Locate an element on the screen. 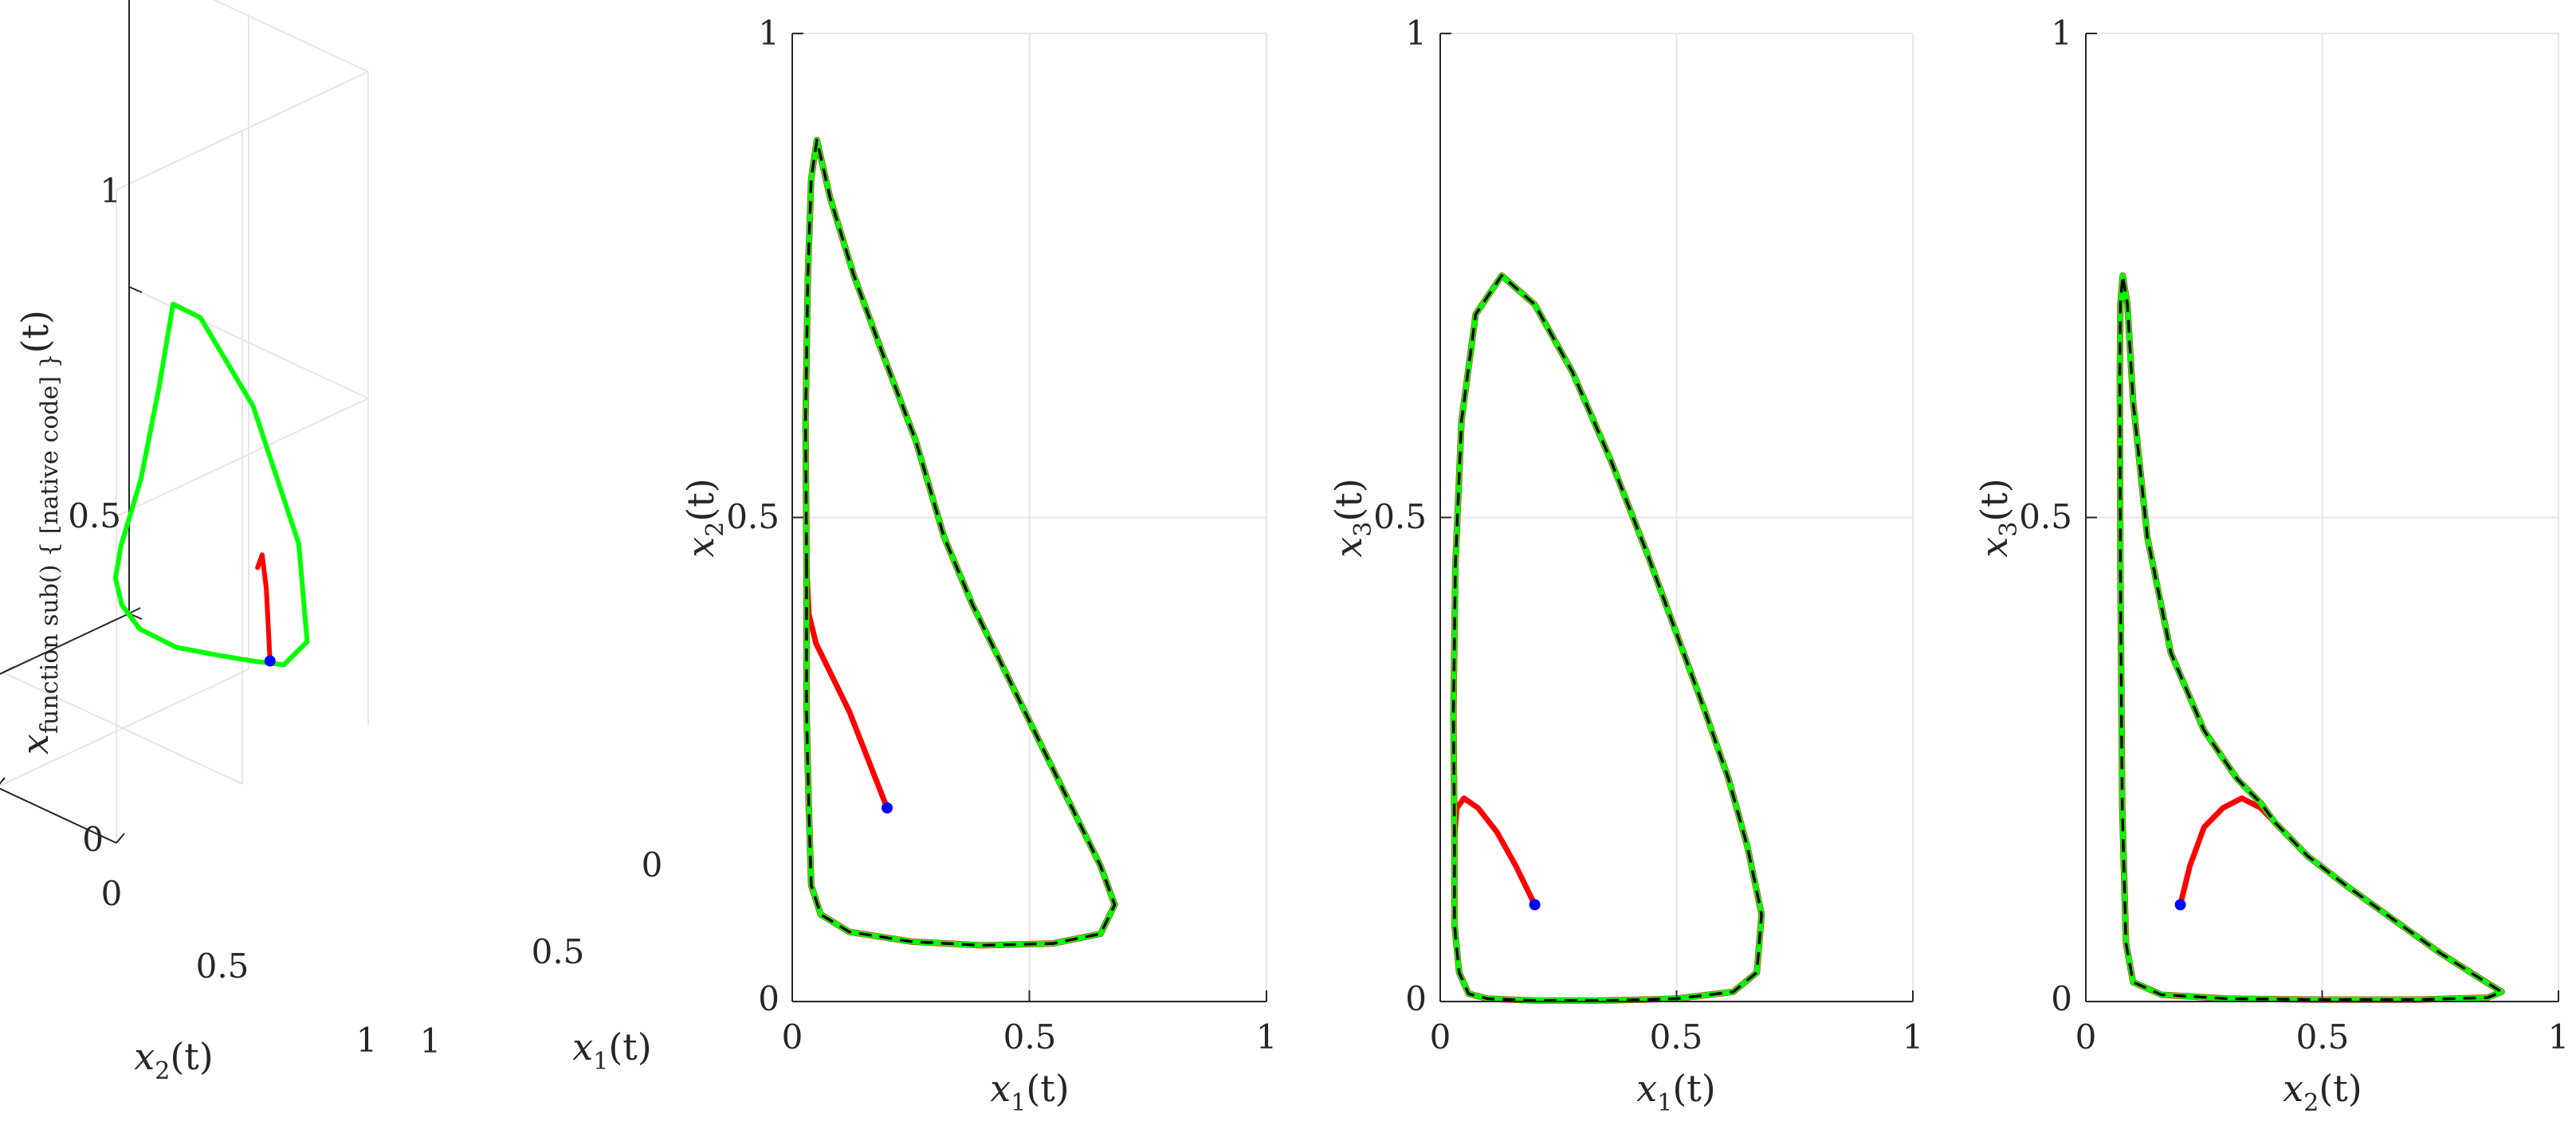 The height and width of the screenshot is (1129, 2576). z-tick-label-0: 0 is located at coordinates (93, 839).